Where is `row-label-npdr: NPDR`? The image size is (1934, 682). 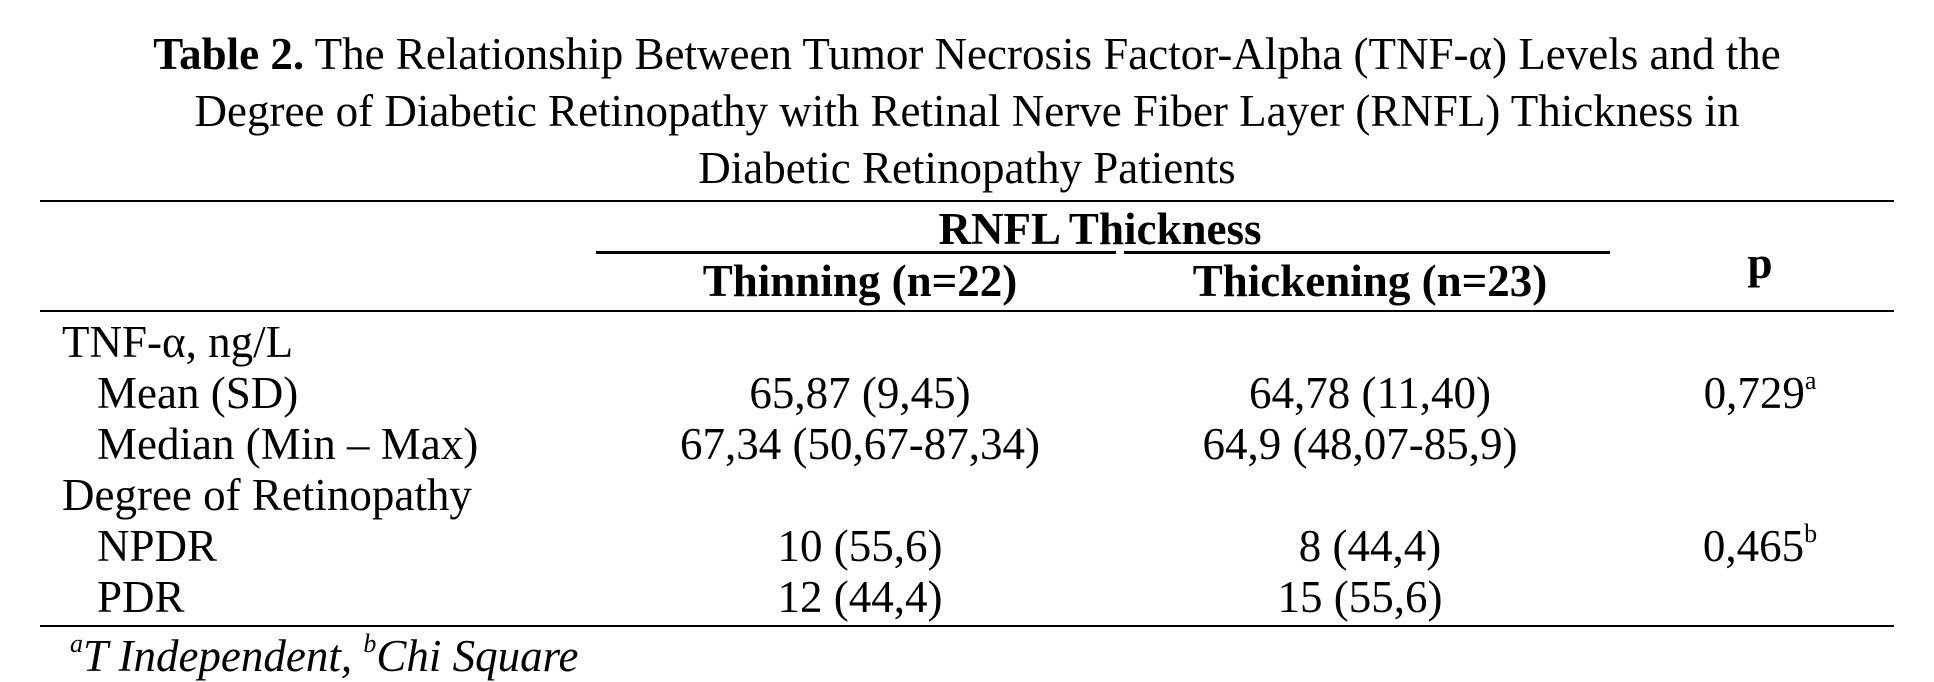
row-label-npdr: NPDR is located at coordinates (157, 546).